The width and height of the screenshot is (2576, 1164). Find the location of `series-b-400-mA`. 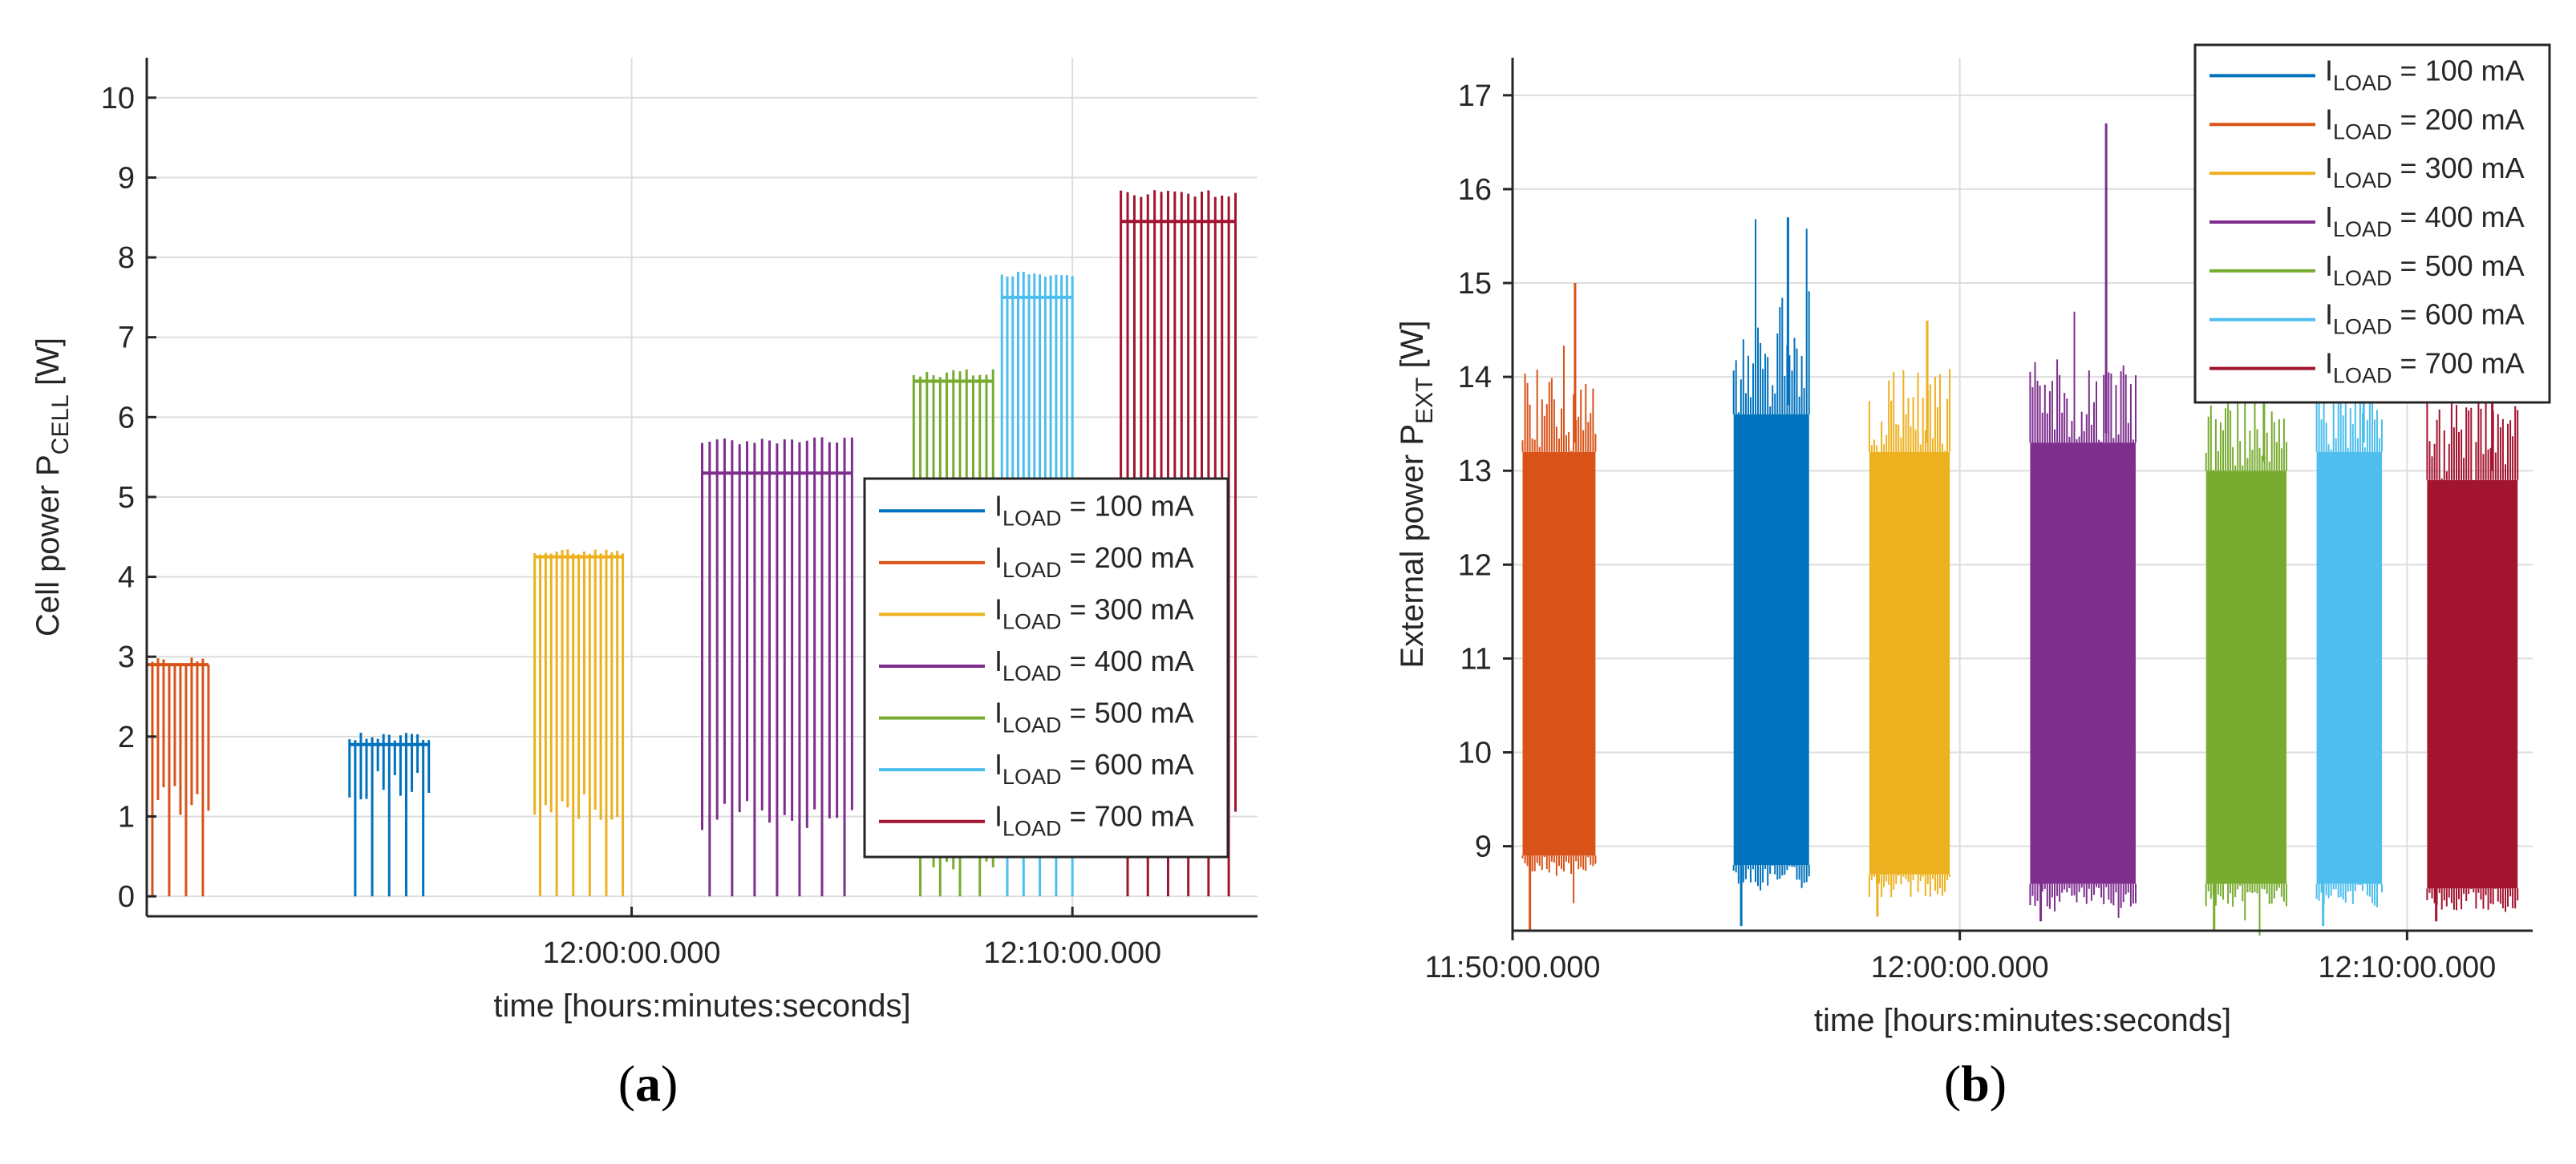

series-b-400-mA is located at coordinates (2083, 522).